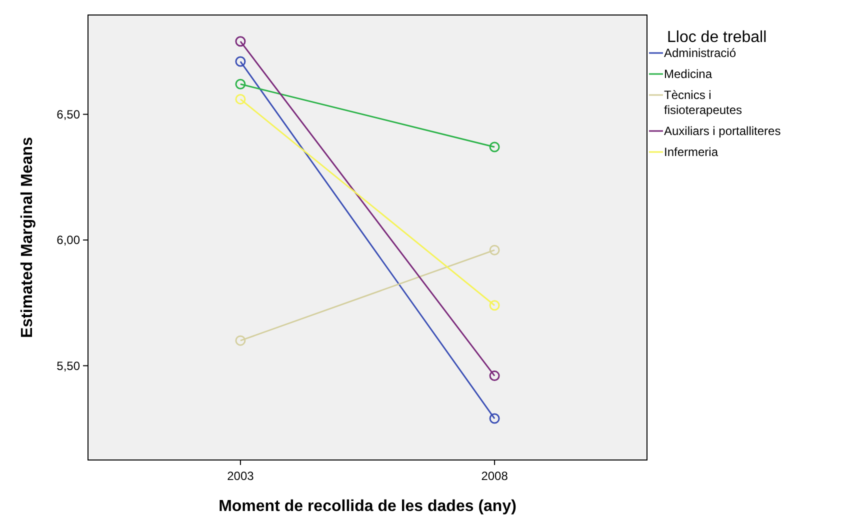 The height and width of the screenshot is (531, 844). Describe the element at coordinates (700, 53) in the screenshot. I see `legend-label: Administració` at that location.